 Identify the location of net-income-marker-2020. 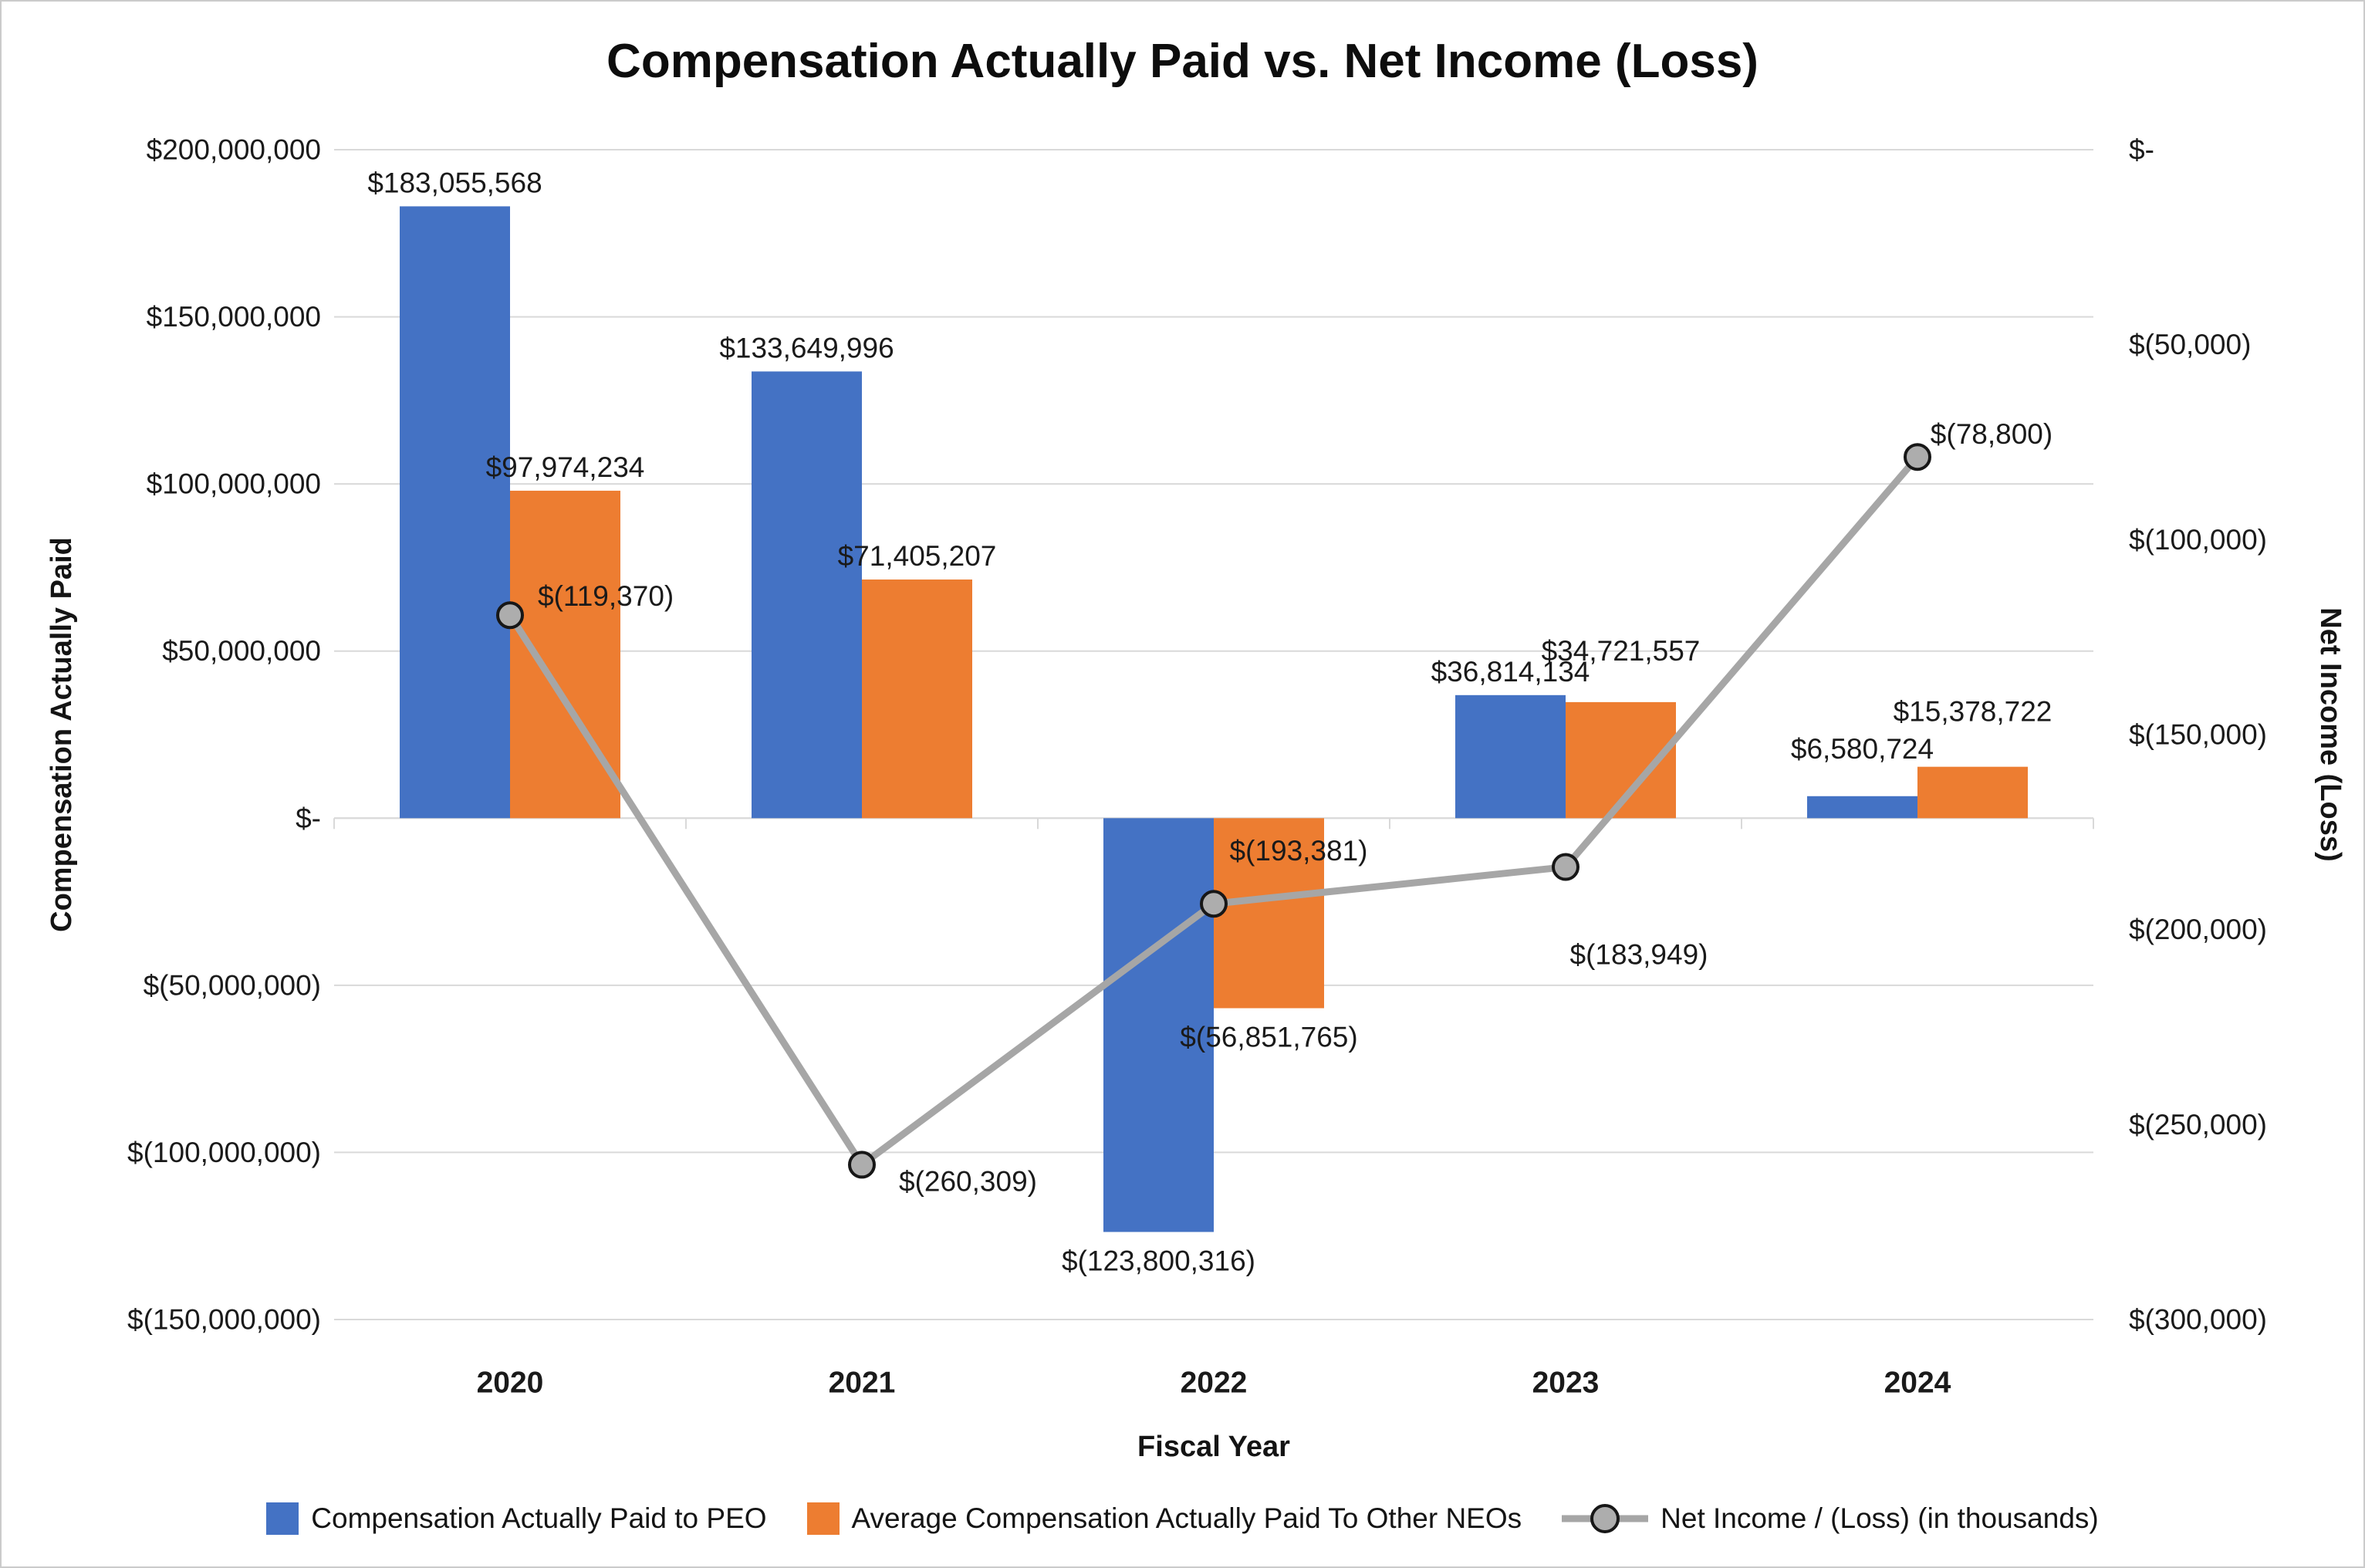
(510, 615).